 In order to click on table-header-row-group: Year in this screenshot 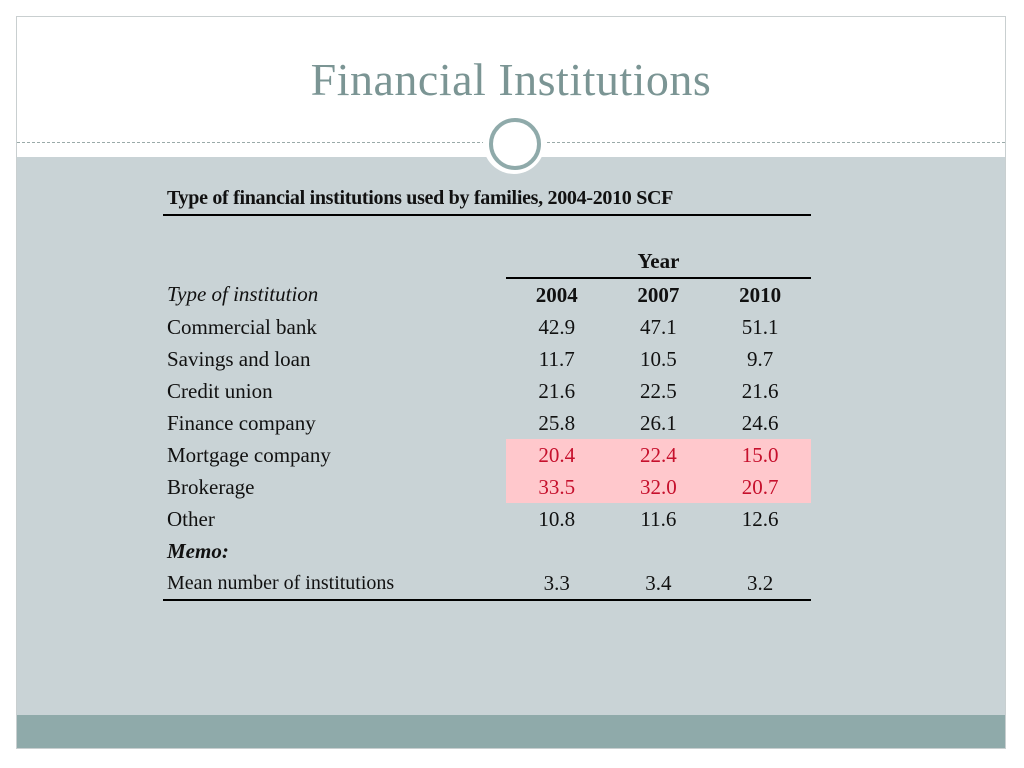, I will do `click(487, 262)`.